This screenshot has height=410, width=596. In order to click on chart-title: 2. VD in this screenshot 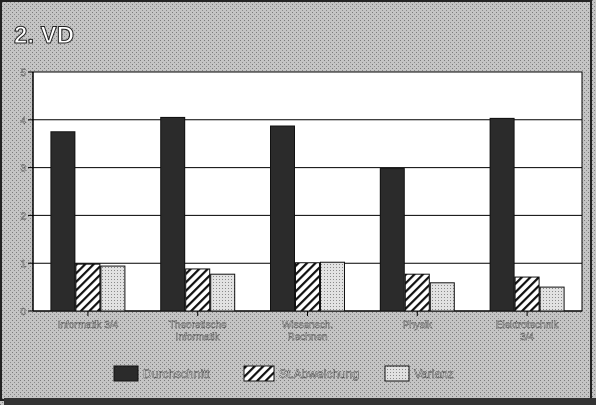, I will do `click(44, 35)`.